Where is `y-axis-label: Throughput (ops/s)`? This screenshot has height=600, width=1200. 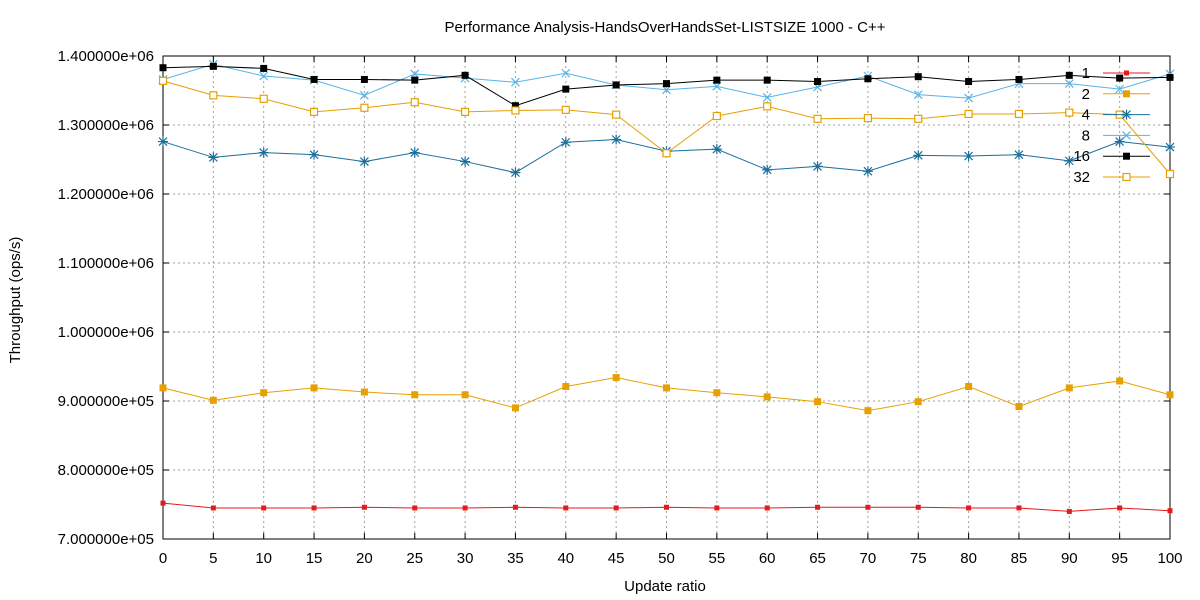 y-axis-label: Throughput (ops/s) is located at coordinates (15, 300).